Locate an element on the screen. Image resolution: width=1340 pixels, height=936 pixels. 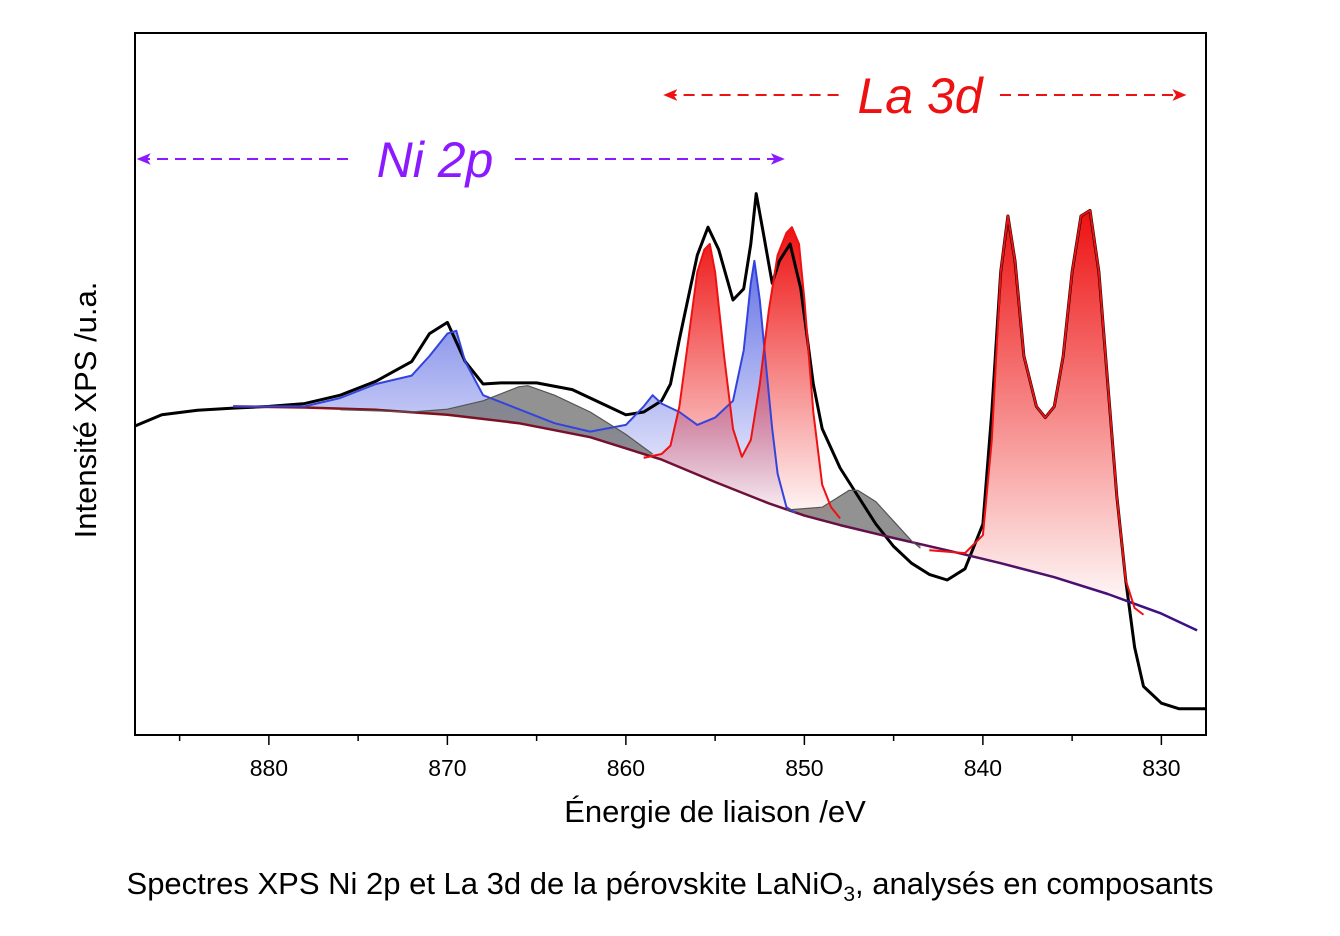
x-axis-title: Énergie de liaison /eV is located at coordinates (715, 811).